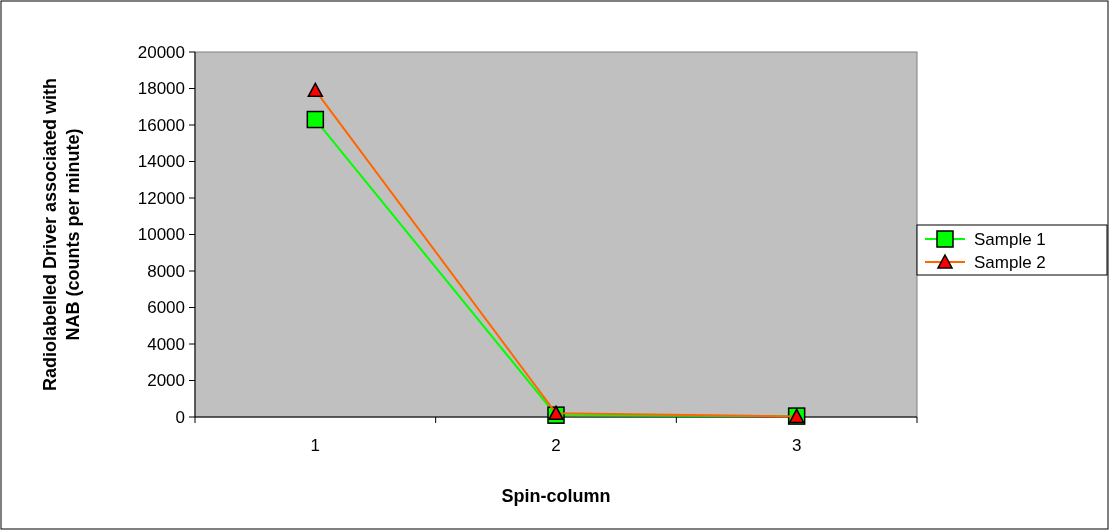 The height and width of the screenshot is (531, 1110). I want to click on y-tick-label: 12000, so click(161, 198).